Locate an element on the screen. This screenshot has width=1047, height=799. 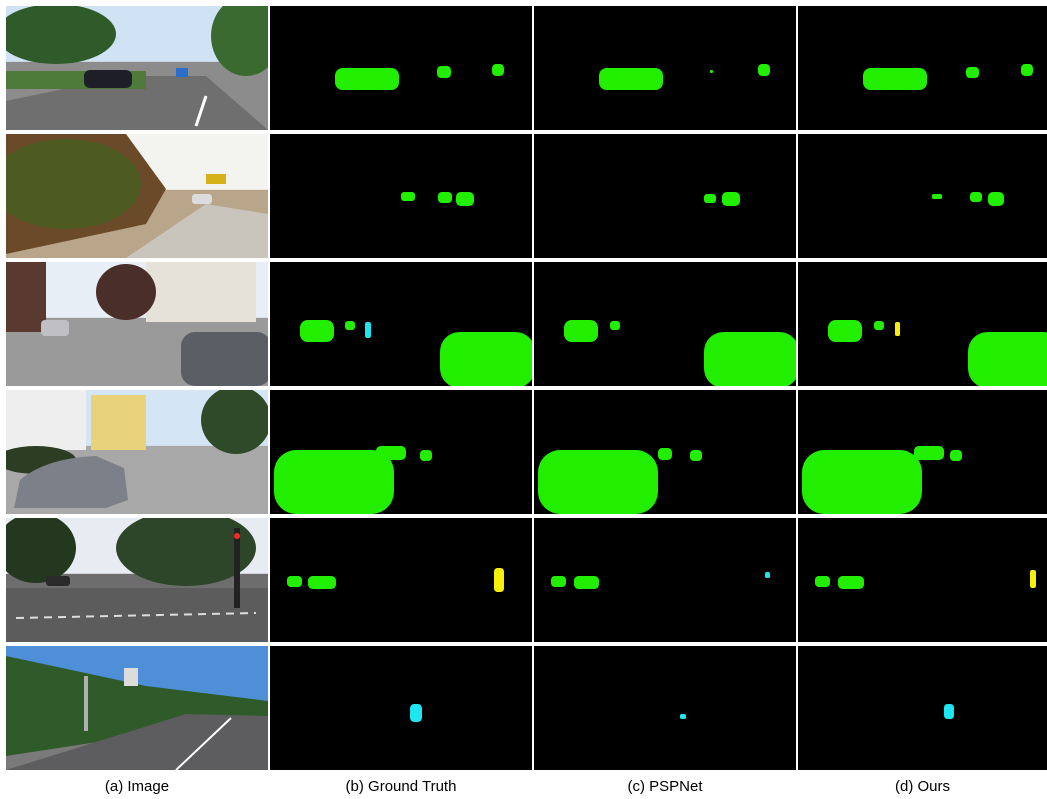
photo-r5 is located at coordinates (137, 580).